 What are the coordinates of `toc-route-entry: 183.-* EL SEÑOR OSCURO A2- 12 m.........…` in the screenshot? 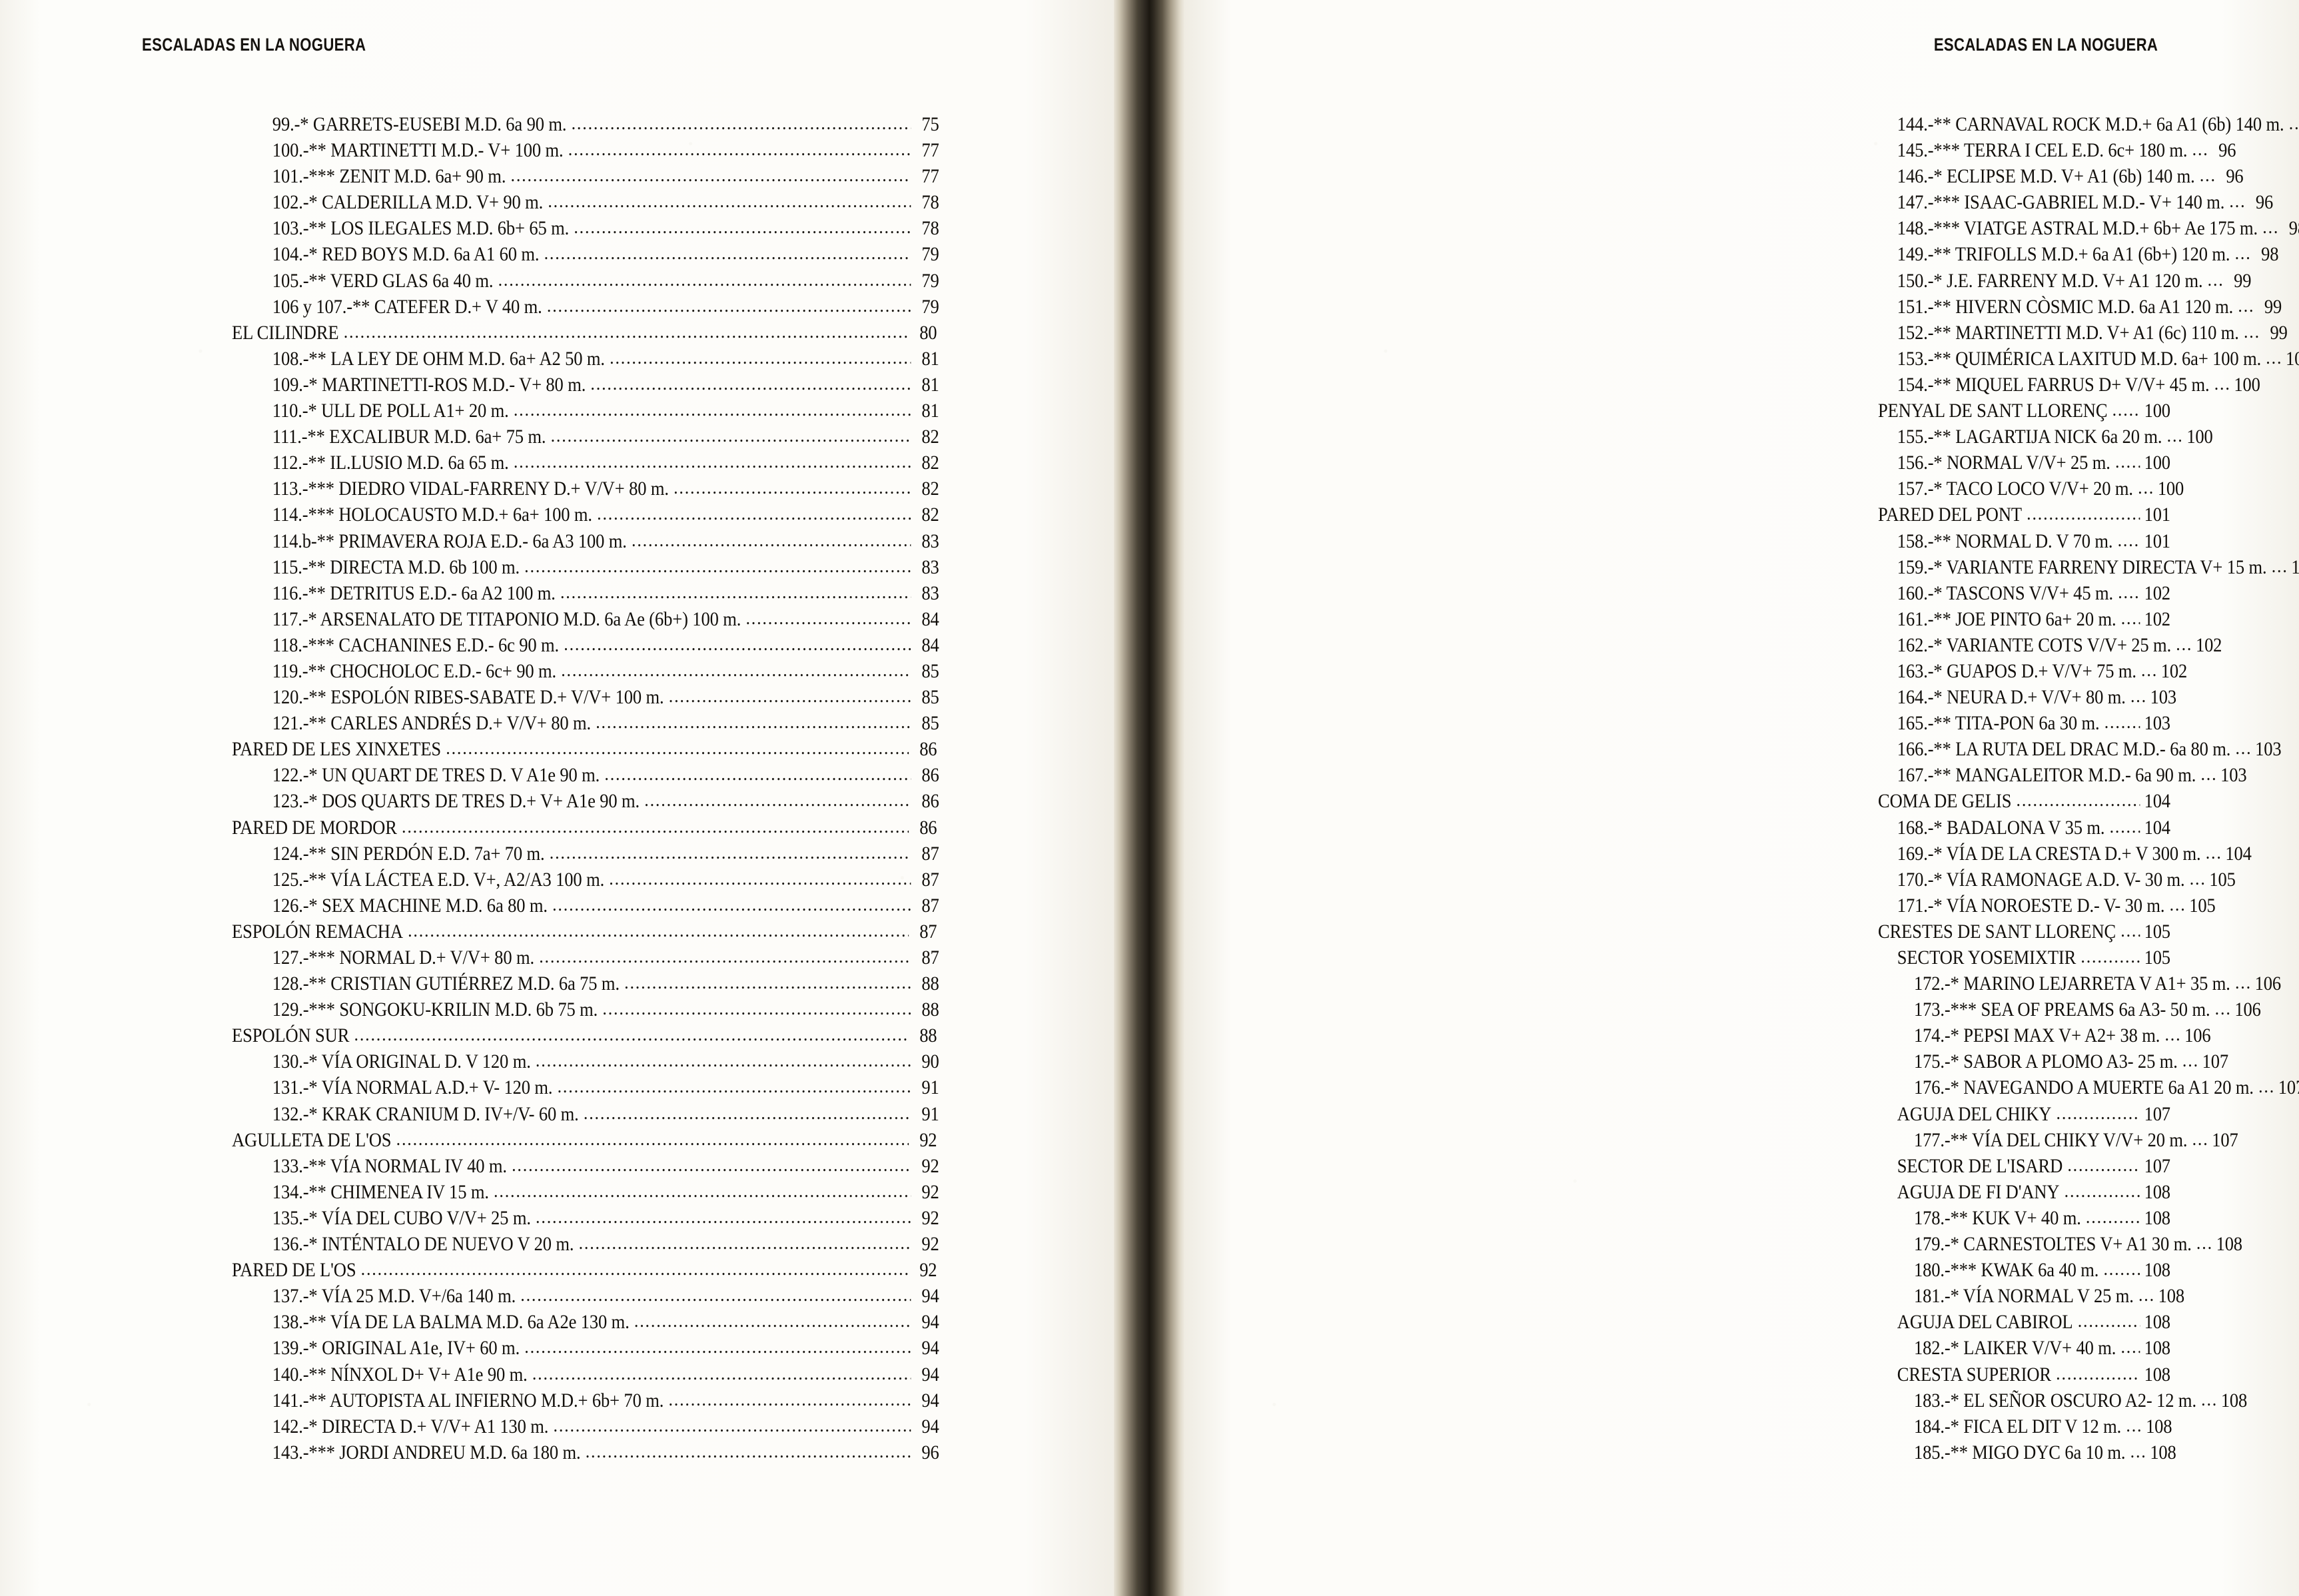 It's located at (2062, 1401).